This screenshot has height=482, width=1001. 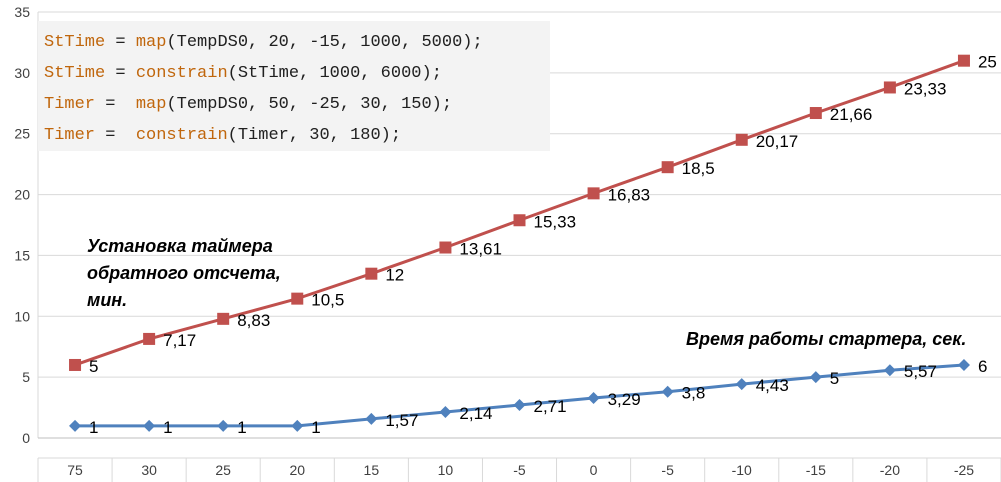 I want to click on starter-series-data-label: 2,14, so click(x=475, y=413).